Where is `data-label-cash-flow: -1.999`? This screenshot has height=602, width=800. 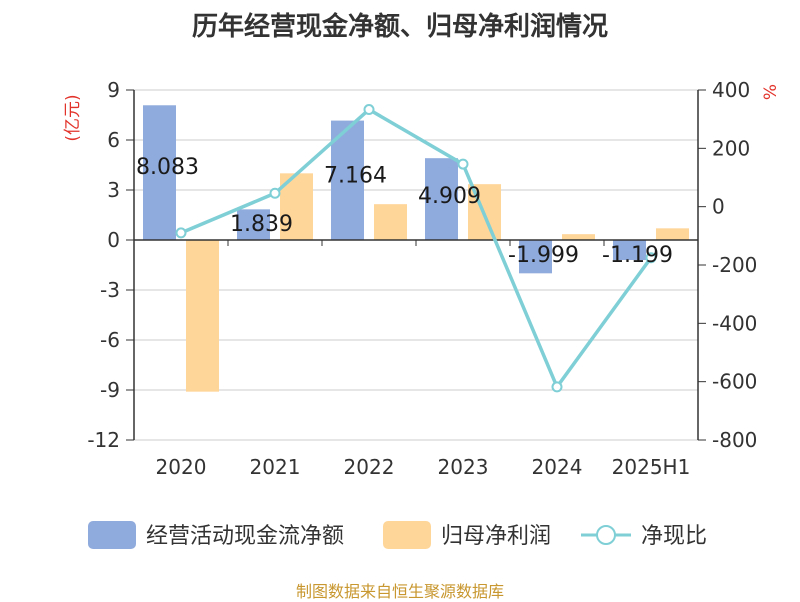 data-label-cash-flow: -1.999 is located at coordinates (543, 255).